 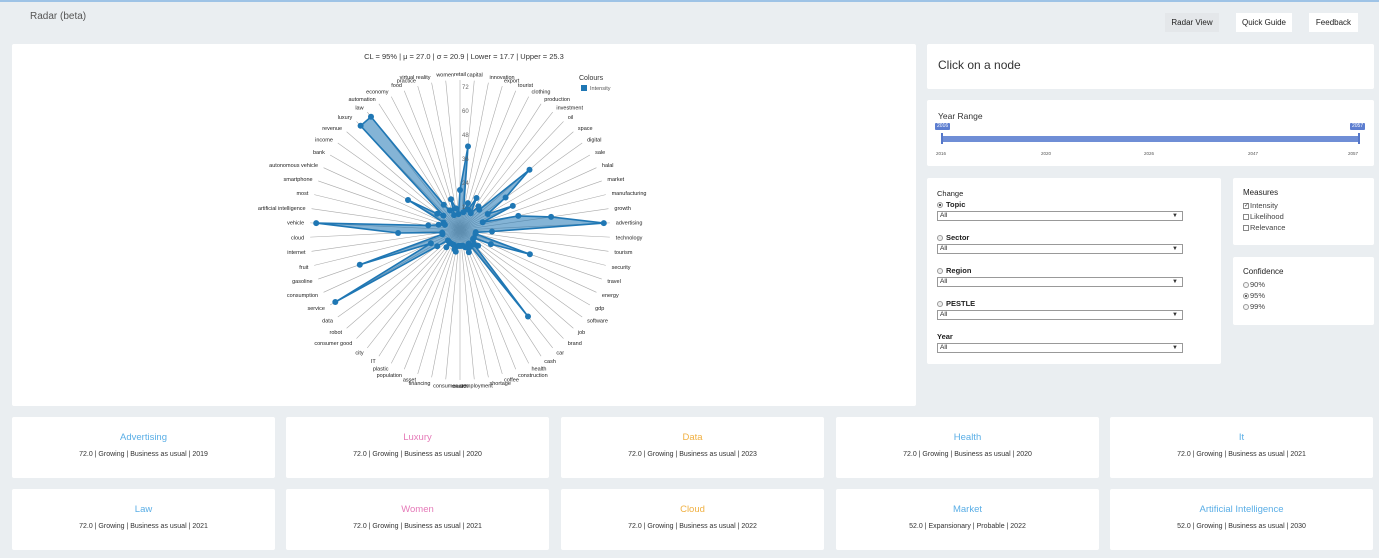 What do you see at coordinates (319, 153) in the screenshot?
I see `category-label: bank` at bounding box center [319, 153].